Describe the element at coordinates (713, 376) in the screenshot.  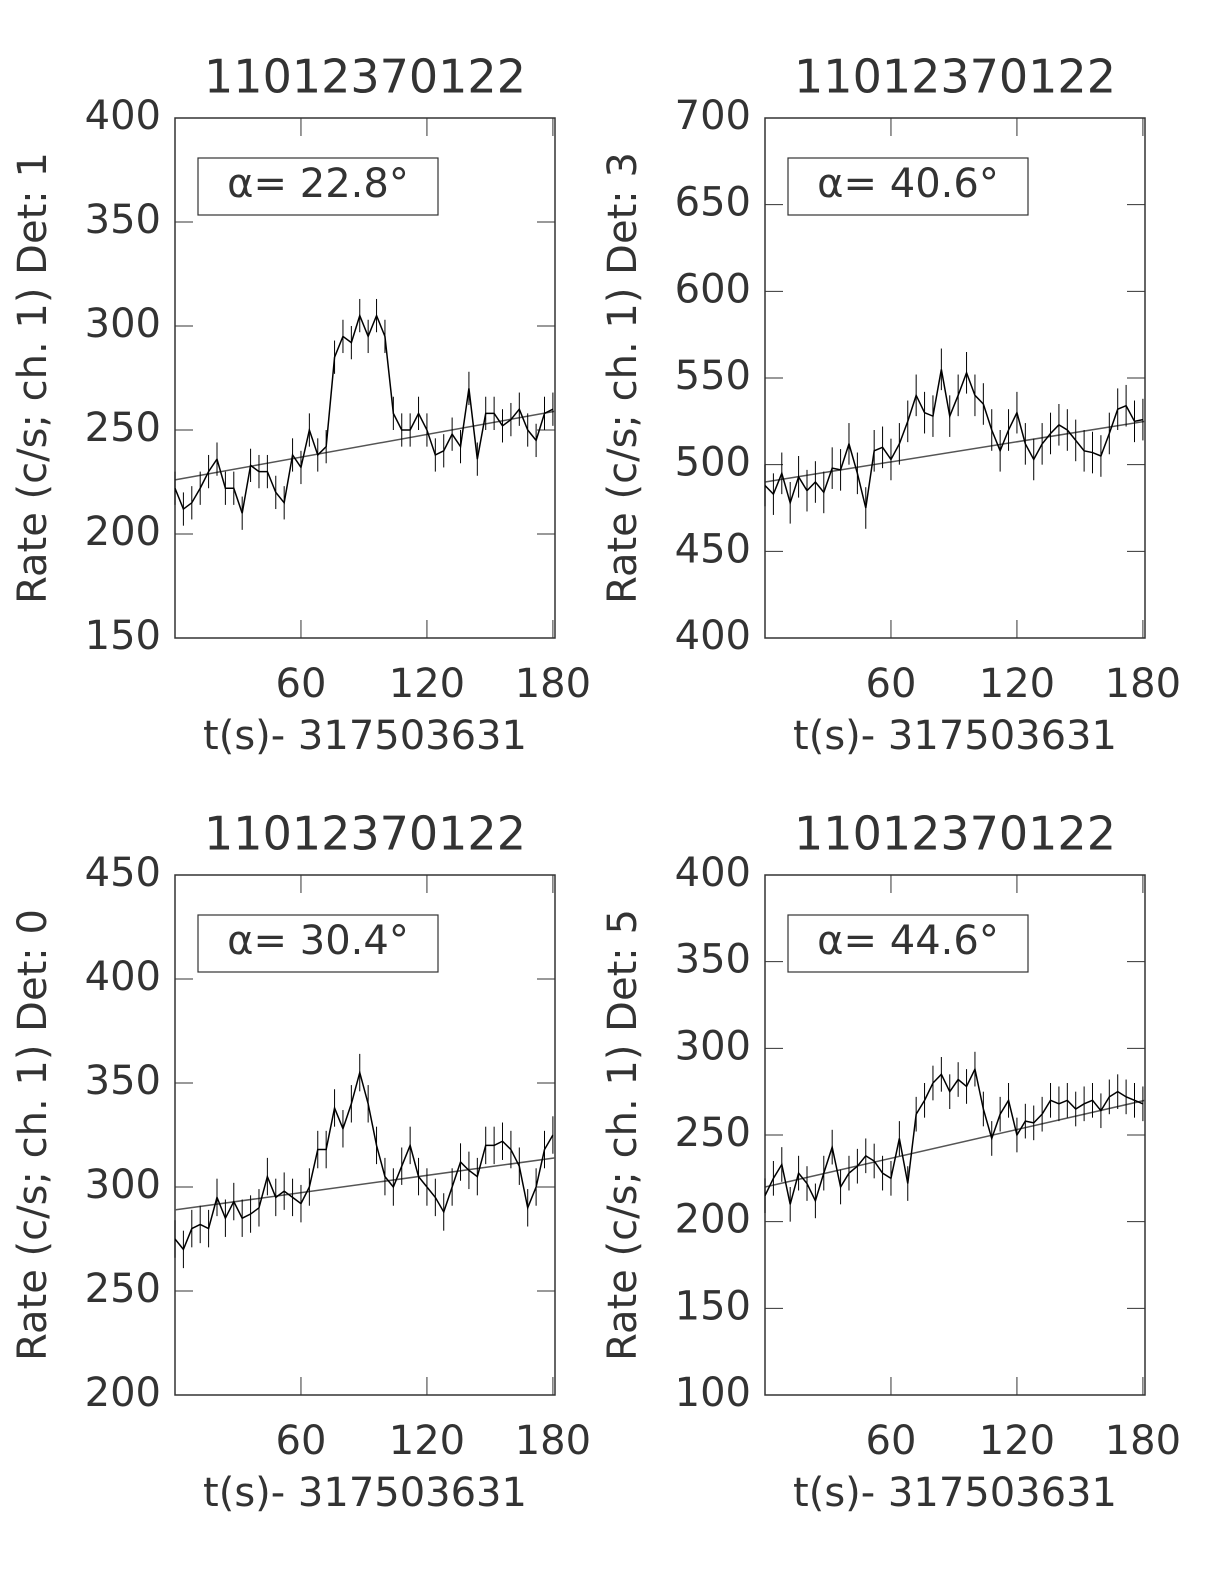
I see `y-tick-label: 550` at that location.